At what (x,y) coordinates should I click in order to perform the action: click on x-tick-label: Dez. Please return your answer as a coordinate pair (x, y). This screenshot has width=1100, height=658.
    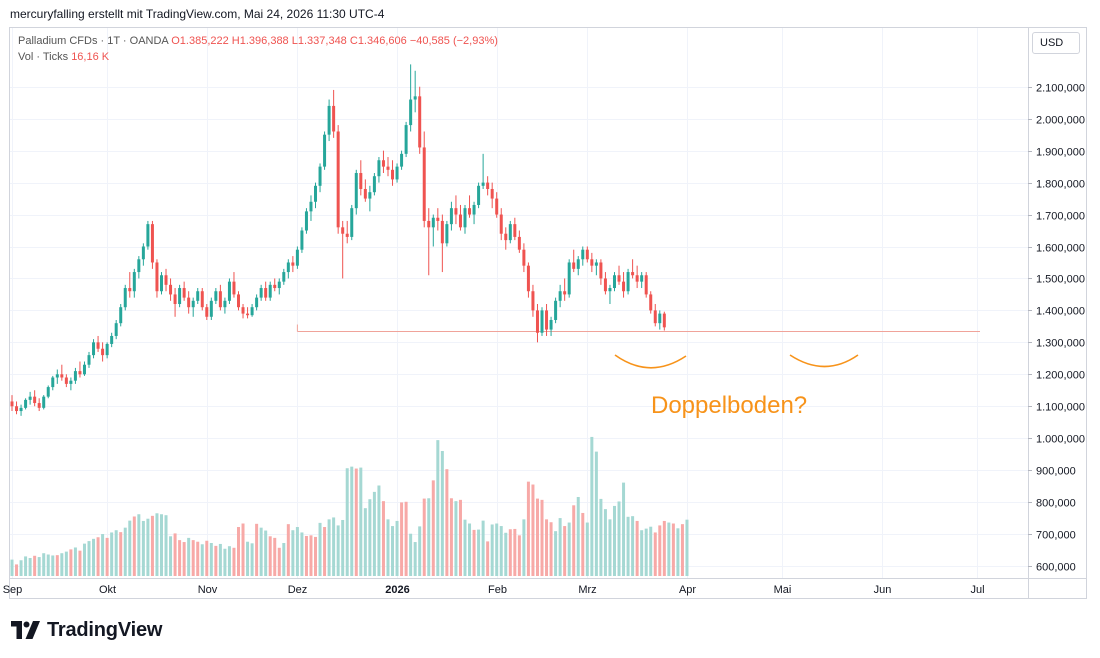
    Looking at the image, I should click on (298, 590).